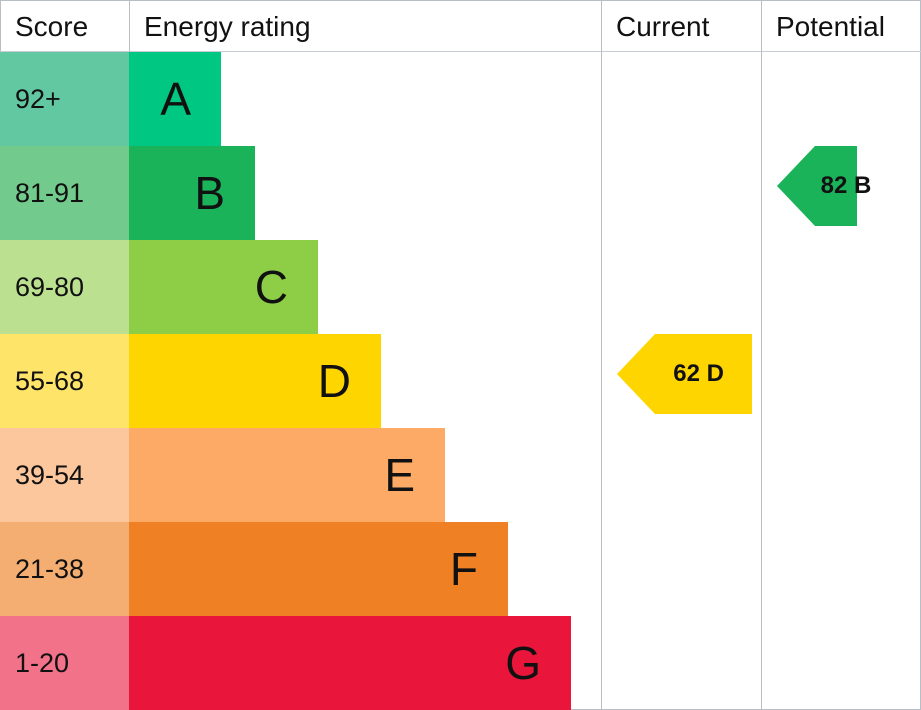  What do you see at coordinates (223, 287) in the screenshot?
I see `rating-bar-c: C` at bounding box center [223, 287].